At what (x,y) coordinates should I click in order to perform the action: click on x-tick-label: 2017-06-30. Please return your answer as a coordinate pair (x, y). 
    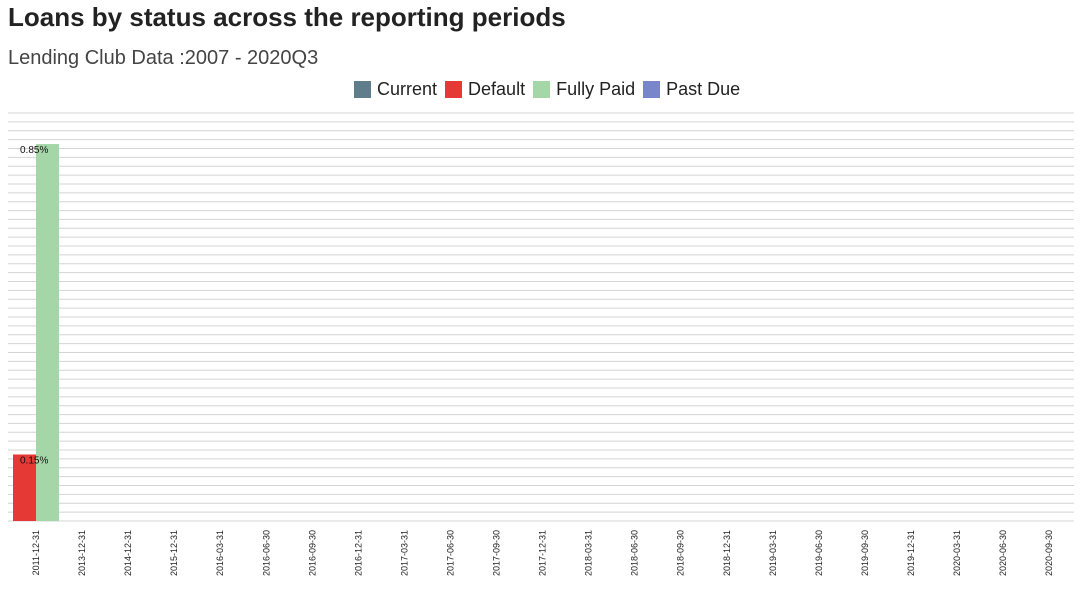
    Looking at the image, I should click on (450, 553).